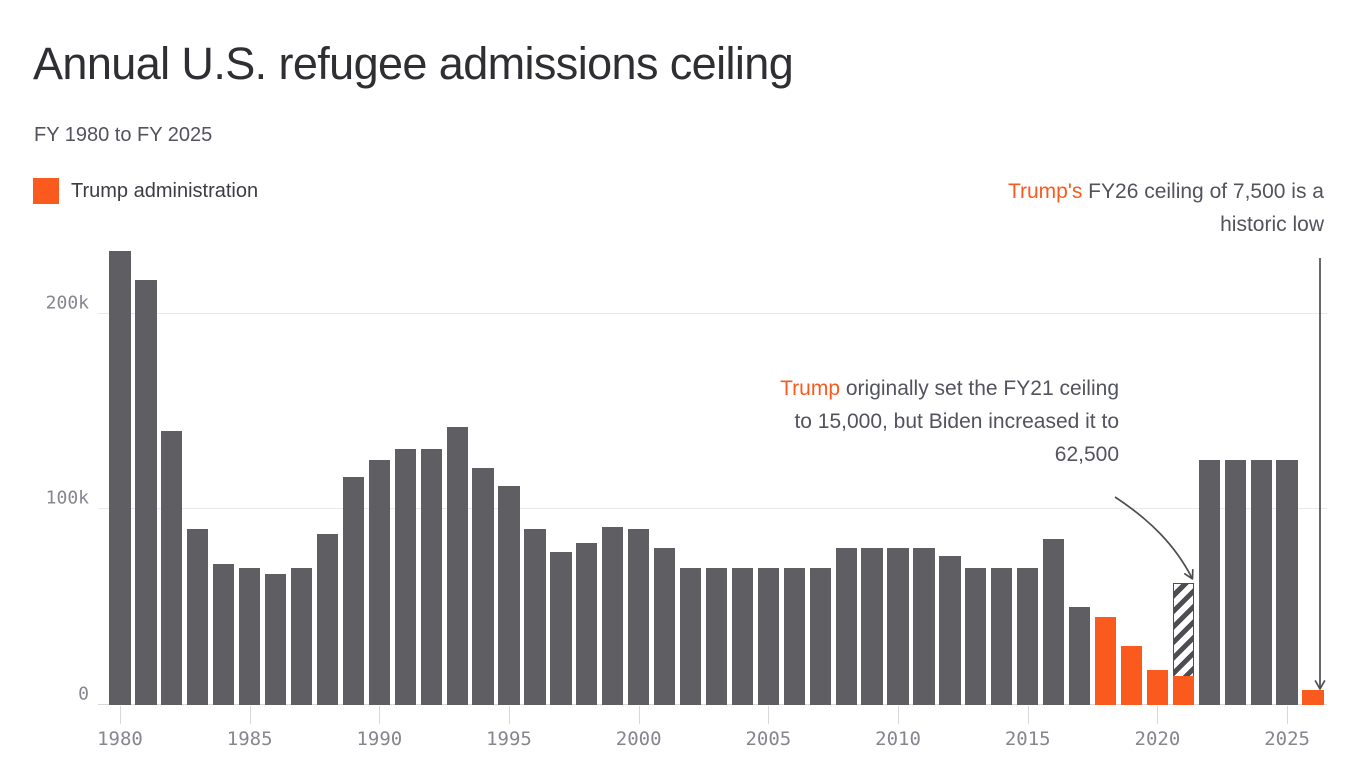 This screenshot has width=1366, height=768. Describe the element at coordinates (1158, 715) in the screenshot. I see `x-axis-tick-2020` at that location.